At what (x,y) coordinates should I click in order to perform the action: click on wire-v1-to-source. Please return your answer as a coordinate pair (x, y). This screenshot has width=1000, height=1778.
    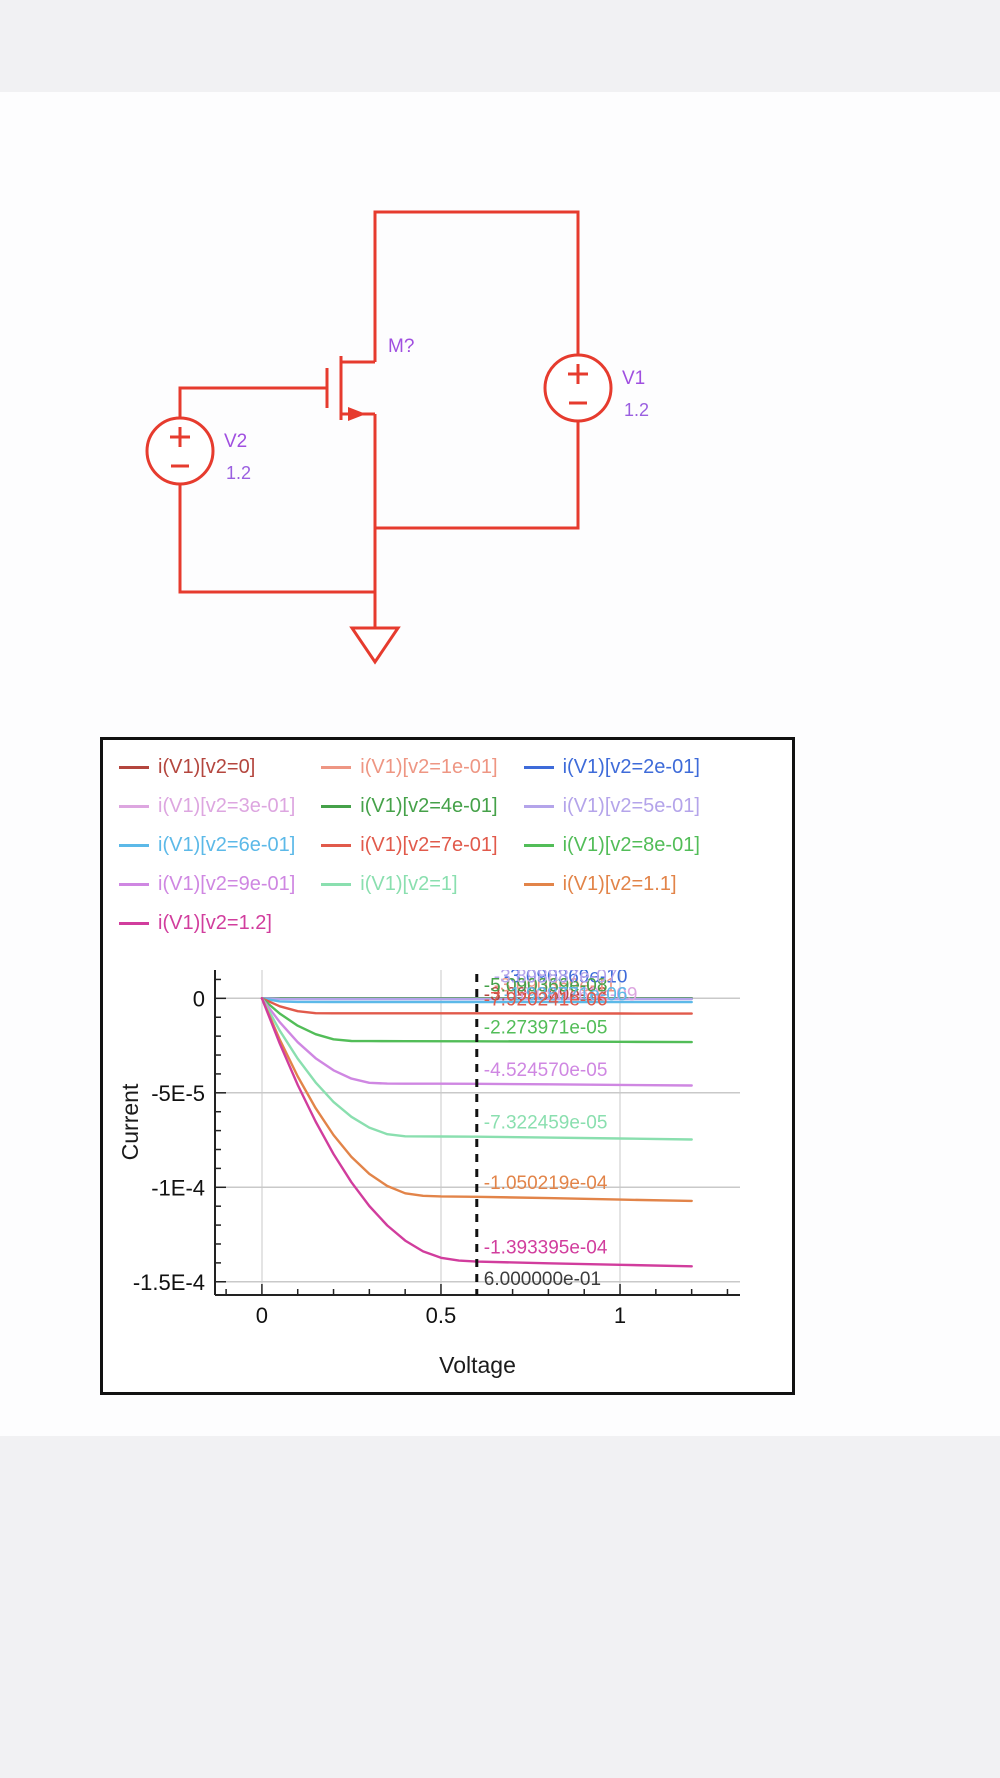
    Looking at the image, I should click on (477, 475).